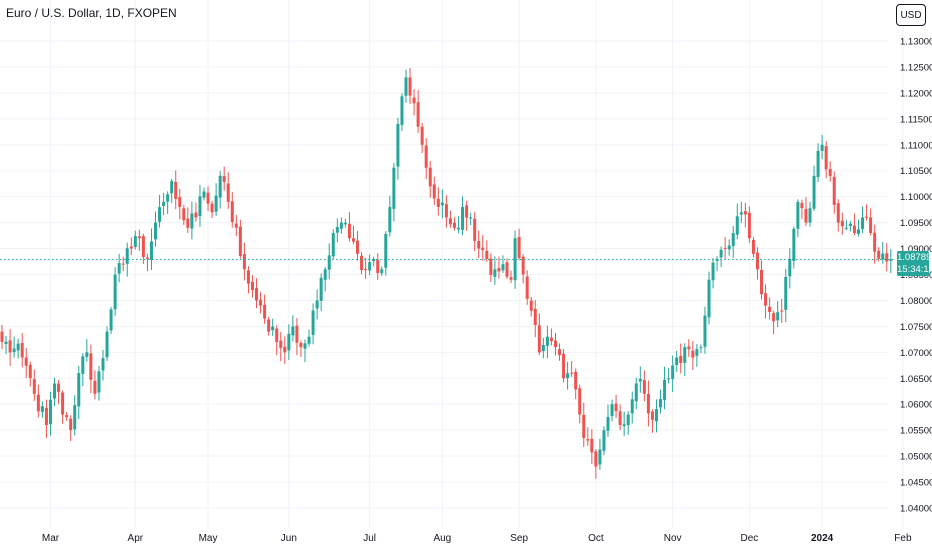 This screenshot has height=550, width=932. Describe the element at coordinates (369, 538) in the screenshot. I see `time-tick-label: Jul` at that location.